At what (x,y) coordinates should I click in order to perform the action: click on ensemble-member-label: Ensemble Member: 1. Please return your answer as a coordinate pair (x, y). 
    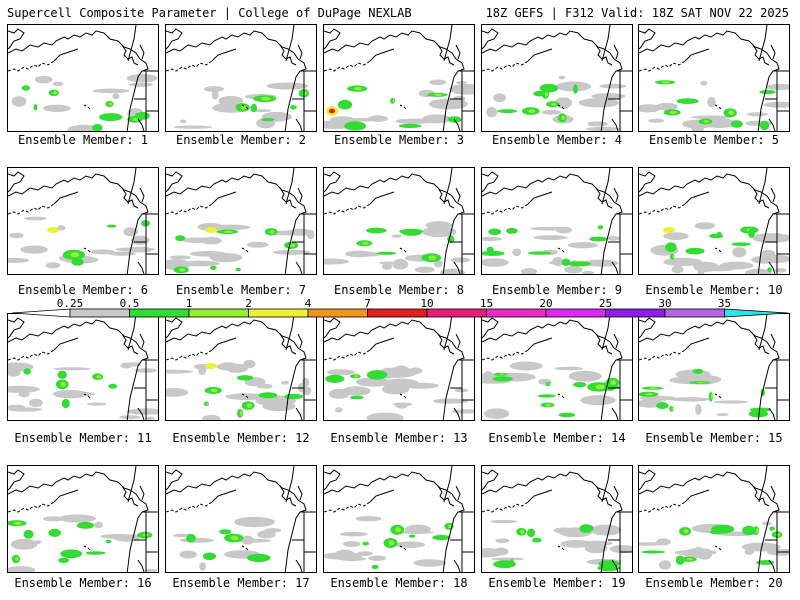
    Looking at the image, I should click on (83, 140).